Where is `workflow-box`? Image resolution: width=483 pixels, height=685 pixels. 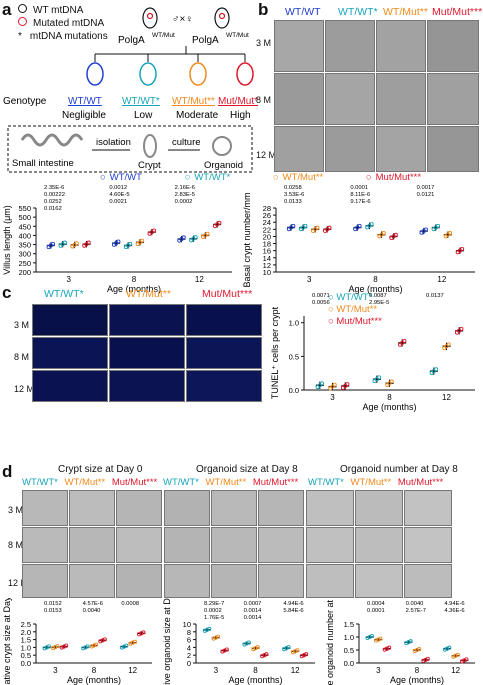
workflow-box is located at coordinates (130, 149).